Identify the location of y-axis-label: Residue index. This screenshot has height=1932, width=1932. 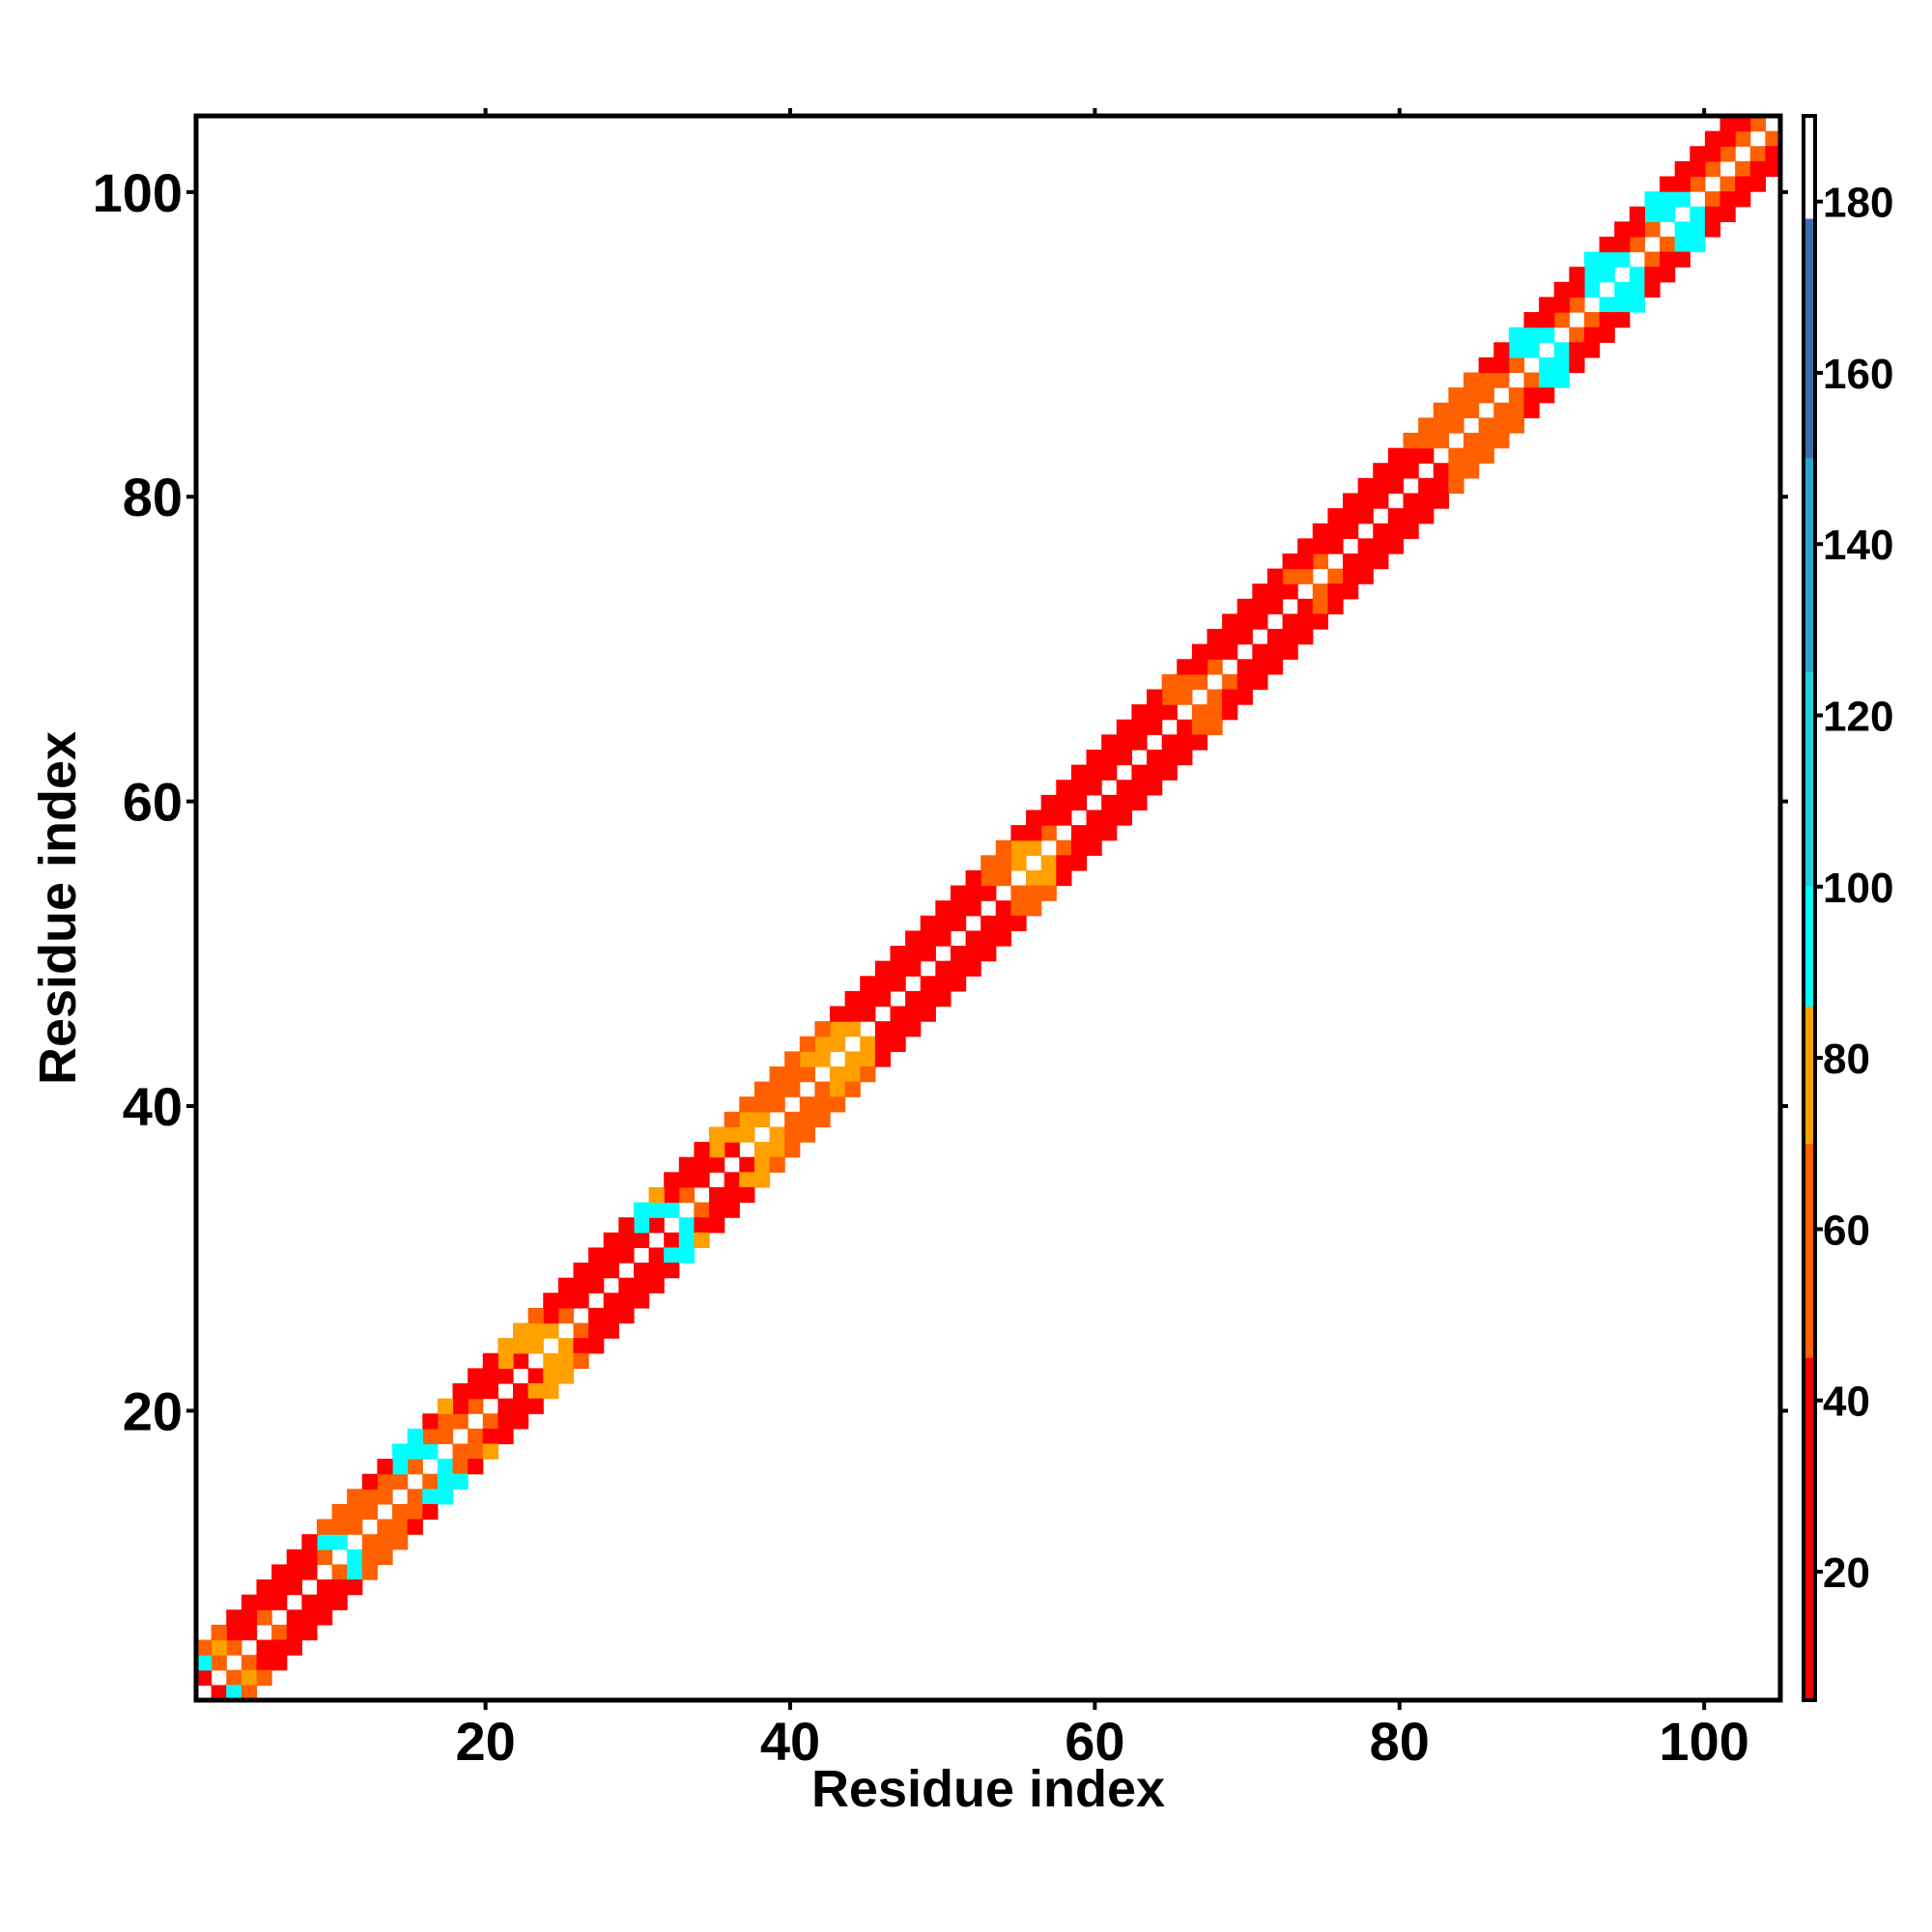
(58, 908).